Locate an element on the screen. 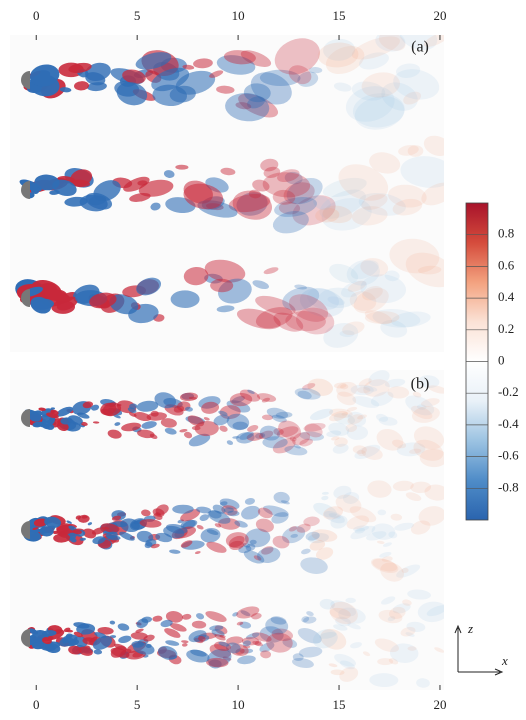 Image resolution: width=526 pixels, height=720 pixels. x-tick-label: 5 is located at coordinates (137, 704).